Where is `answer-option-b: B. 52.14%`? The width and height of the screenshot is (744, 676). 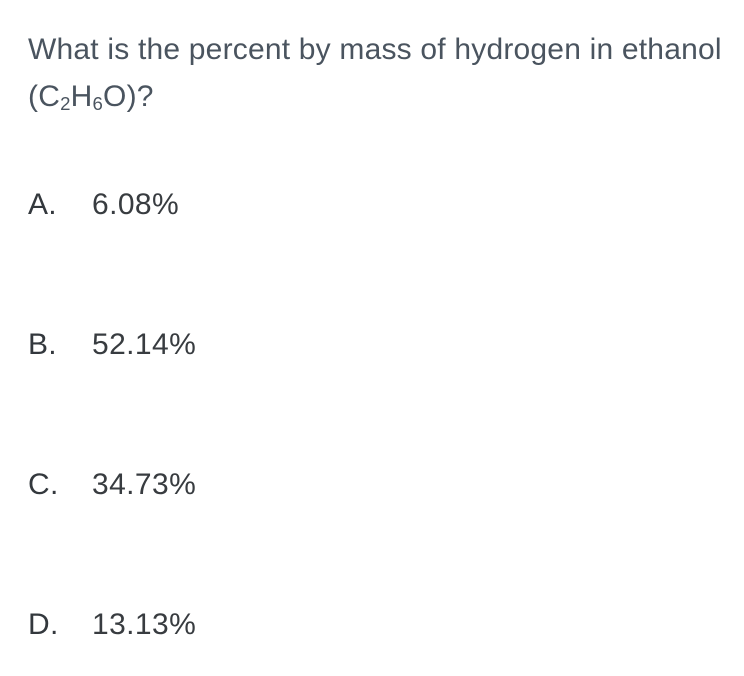 answer-option-b: B. 52.14% is located at coordinates (112, 345).